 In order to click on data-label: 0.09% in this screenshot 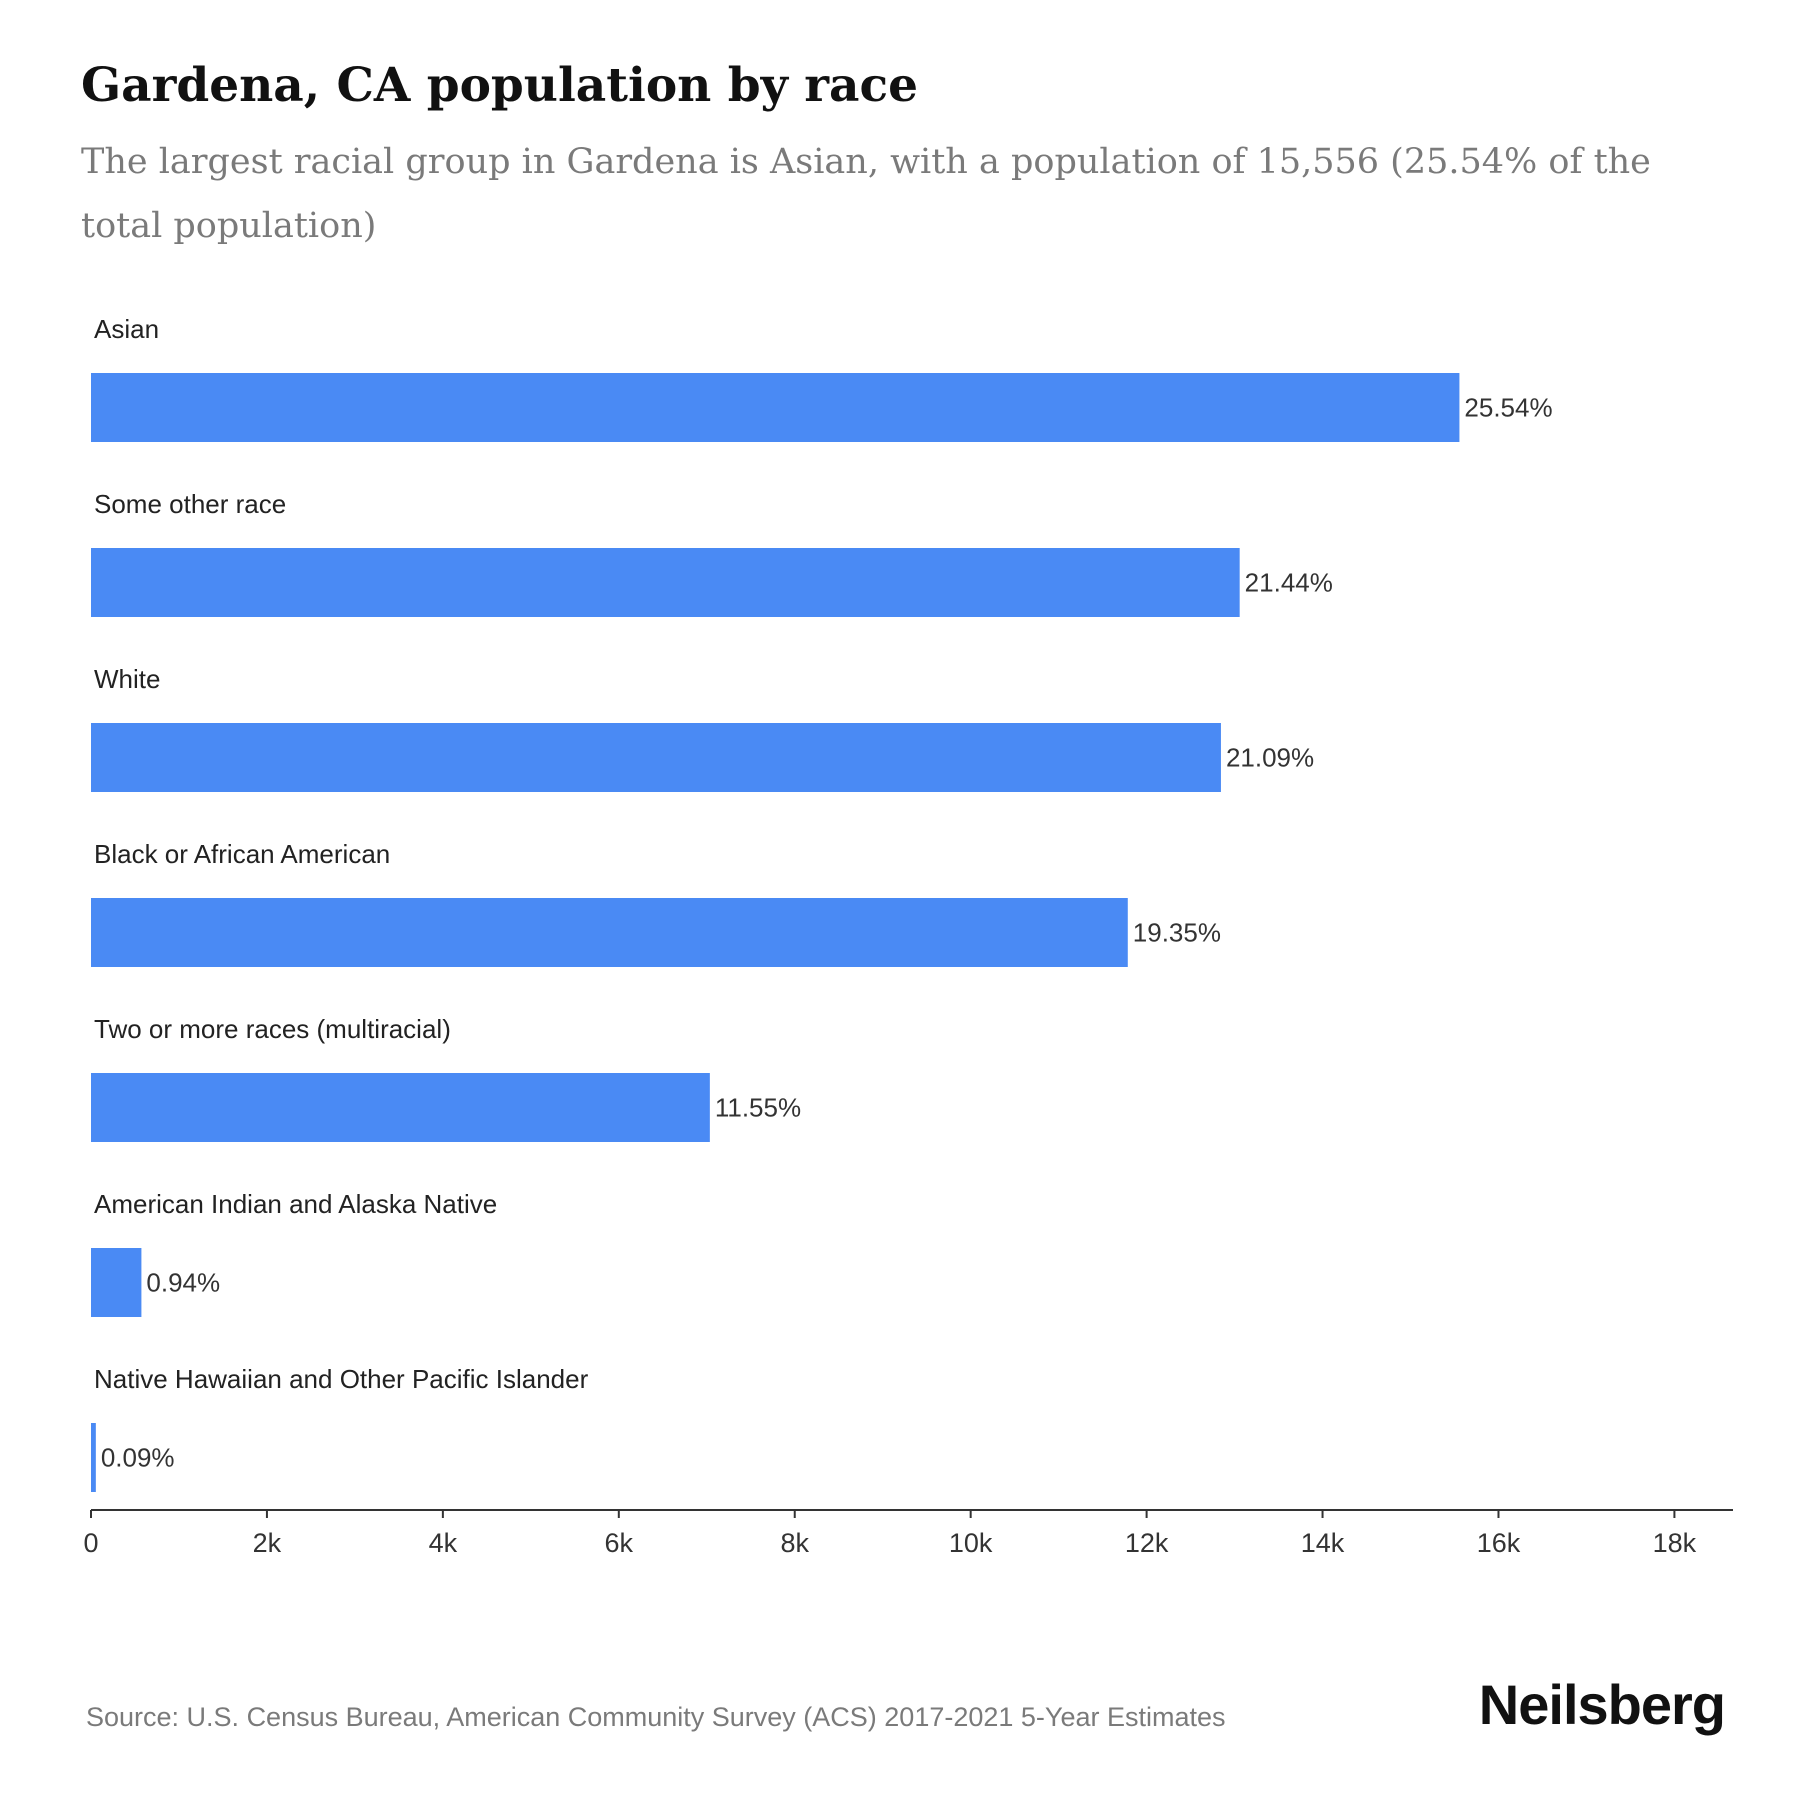, I will do `click(138, 1458)`.